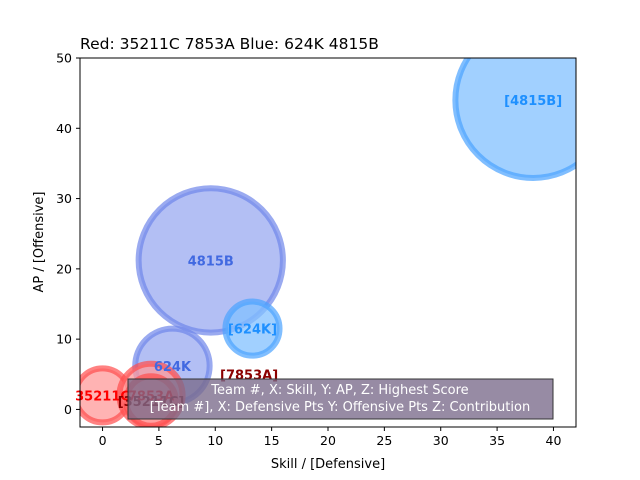 The image size is (640, 480). I want to click on x-axis-label: Skill / [Defensive], so click(328, 464).